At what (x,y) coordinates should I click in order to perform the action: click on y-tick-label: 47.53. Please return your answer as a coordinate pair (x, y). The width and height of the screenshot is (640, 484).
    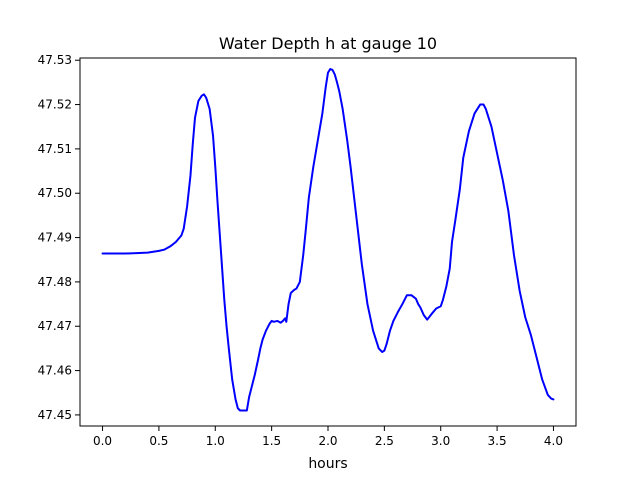
    Looking at the image, I should click on (55, 60).